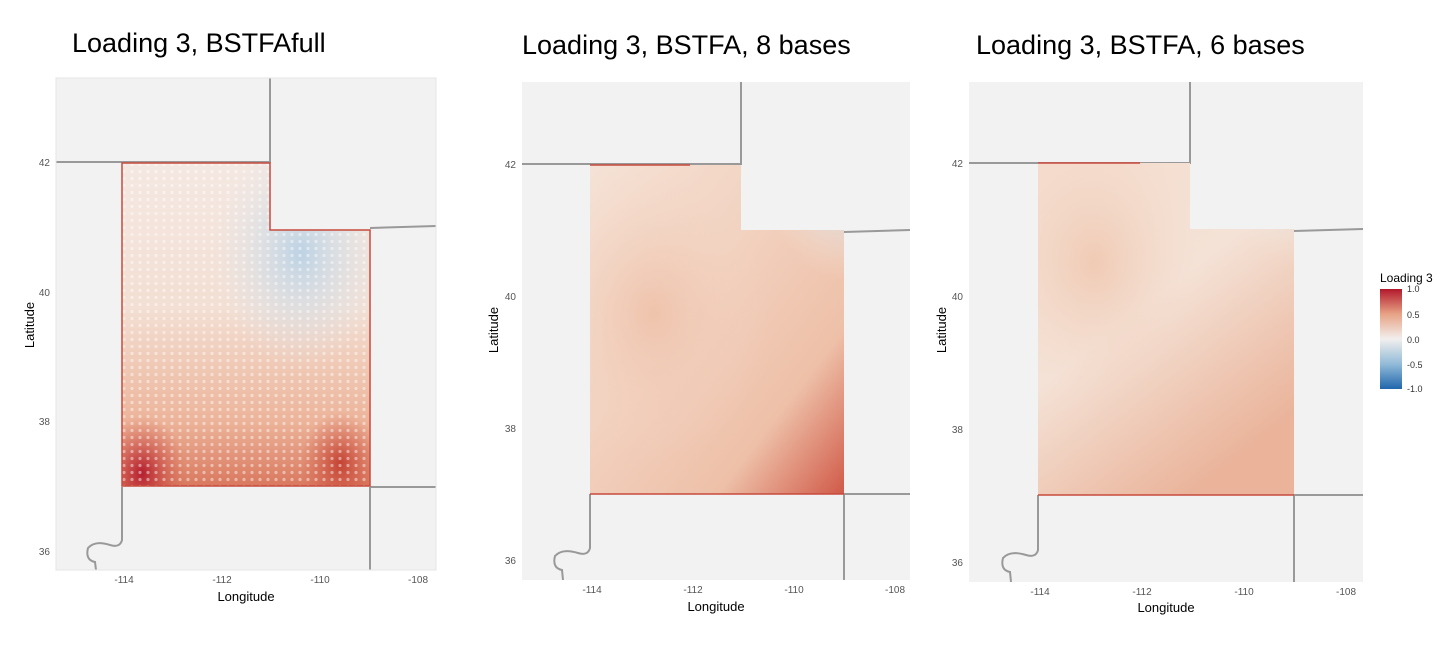 This screenshot has width=1456, height=645. What do you see at coordinates (1413, 315) in the screenshot?
I see `legend-tick: 0.5` at bounding box center [1413, 315].